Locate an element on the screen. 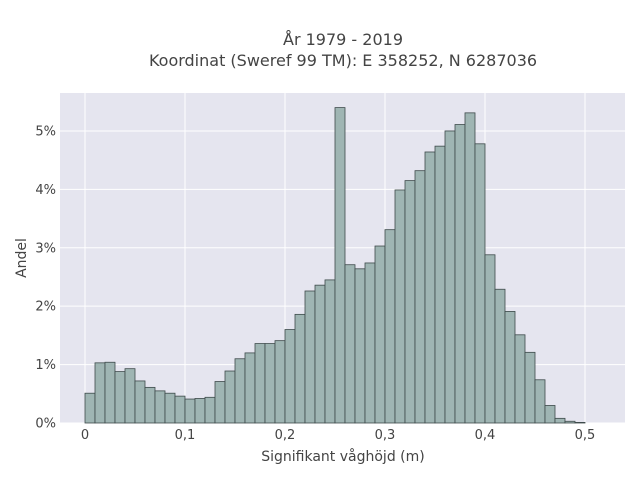 Image resolution: width=640 pixels, height=480 pixels. y-tick-label: 1% is located at coordinates (45, 365).